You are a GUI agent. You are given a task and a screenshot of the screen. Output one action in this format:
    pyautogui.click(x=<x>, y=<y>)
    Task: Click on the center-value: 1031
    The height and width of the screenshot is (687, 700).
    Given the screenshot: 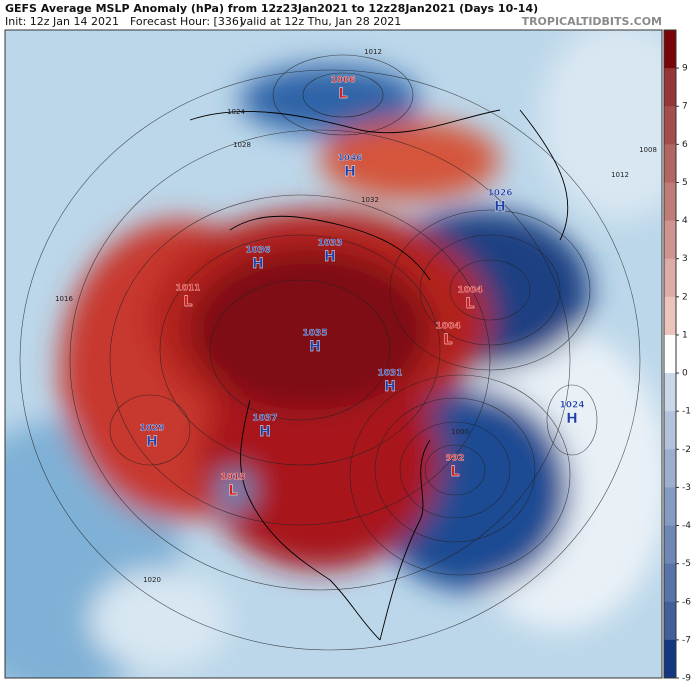 What is the action you would take?
    pyautogui.click(x=389, y=374)
    